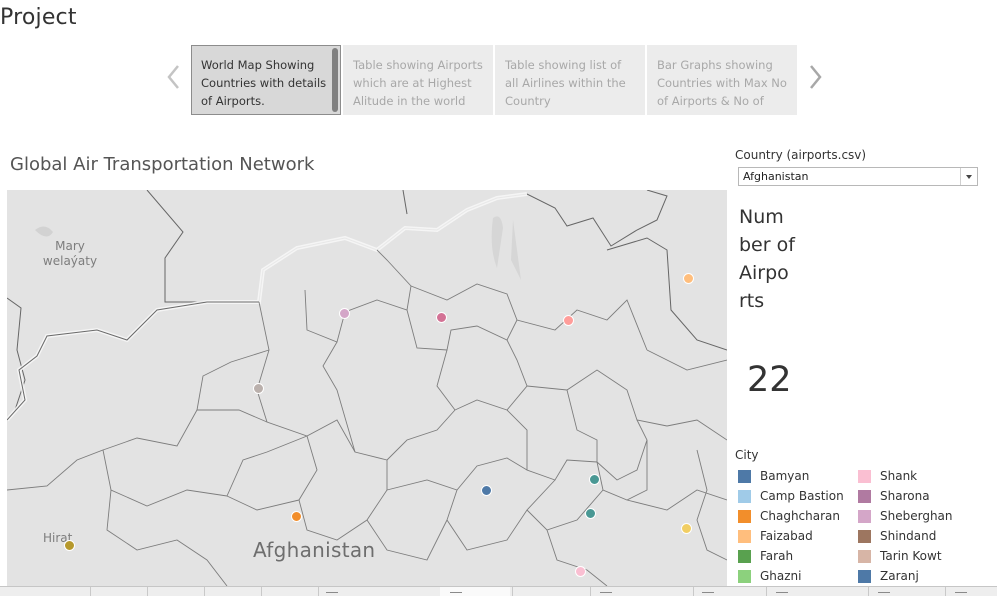 The image size is (997, 596). What do you see at coordinates (767, 259) in the screenshot?
I see `kpi-label: Number of Airports` at bounding box center [767, 259].